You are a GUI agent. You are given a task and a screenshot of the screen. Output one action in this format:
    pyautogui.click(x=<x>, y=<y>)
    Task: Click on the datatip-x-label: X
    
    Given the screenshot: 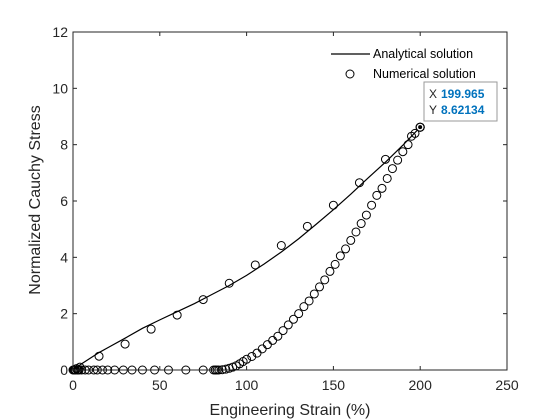 What is the action you would take?
    pyautogui.click(x=433, y=94)
    